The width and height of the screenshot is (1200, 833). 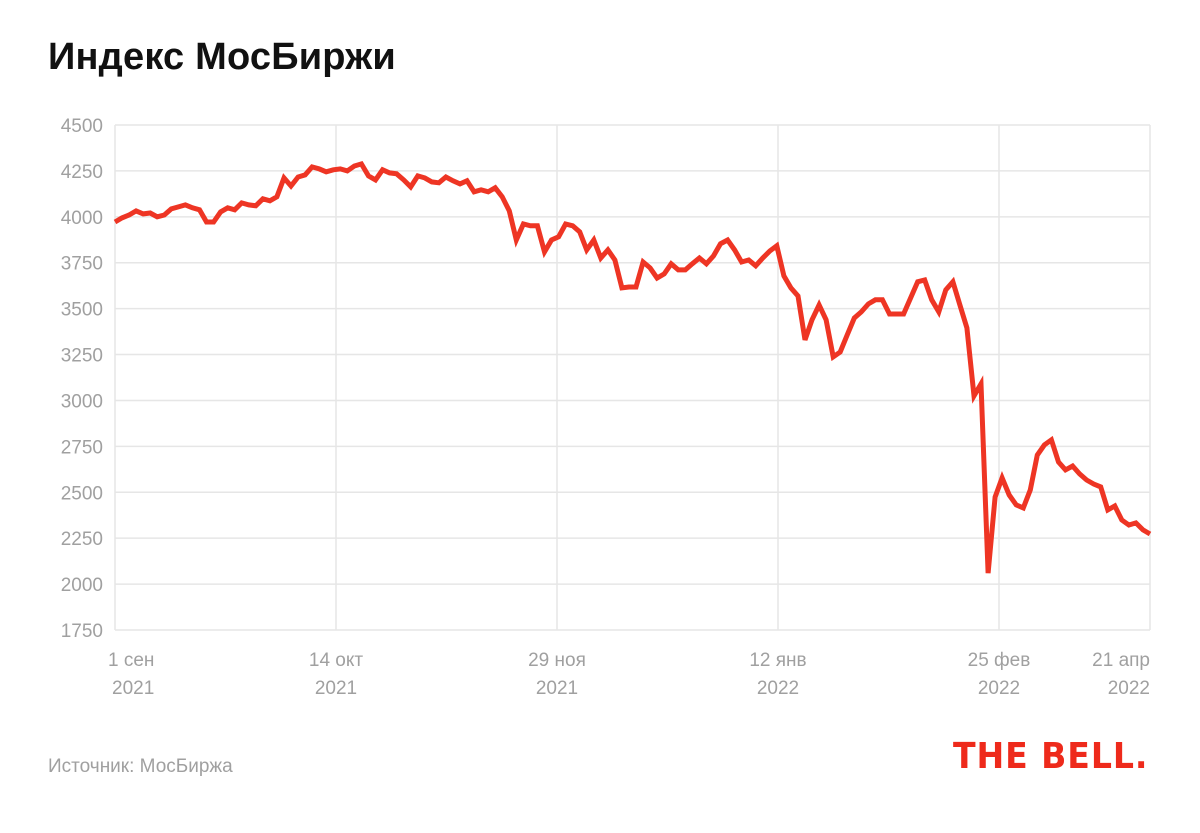 What do you see at coordinates (82, 126) in the screenshot?
I see `y-tick-label: 4500` at bounding box center [82, 126].